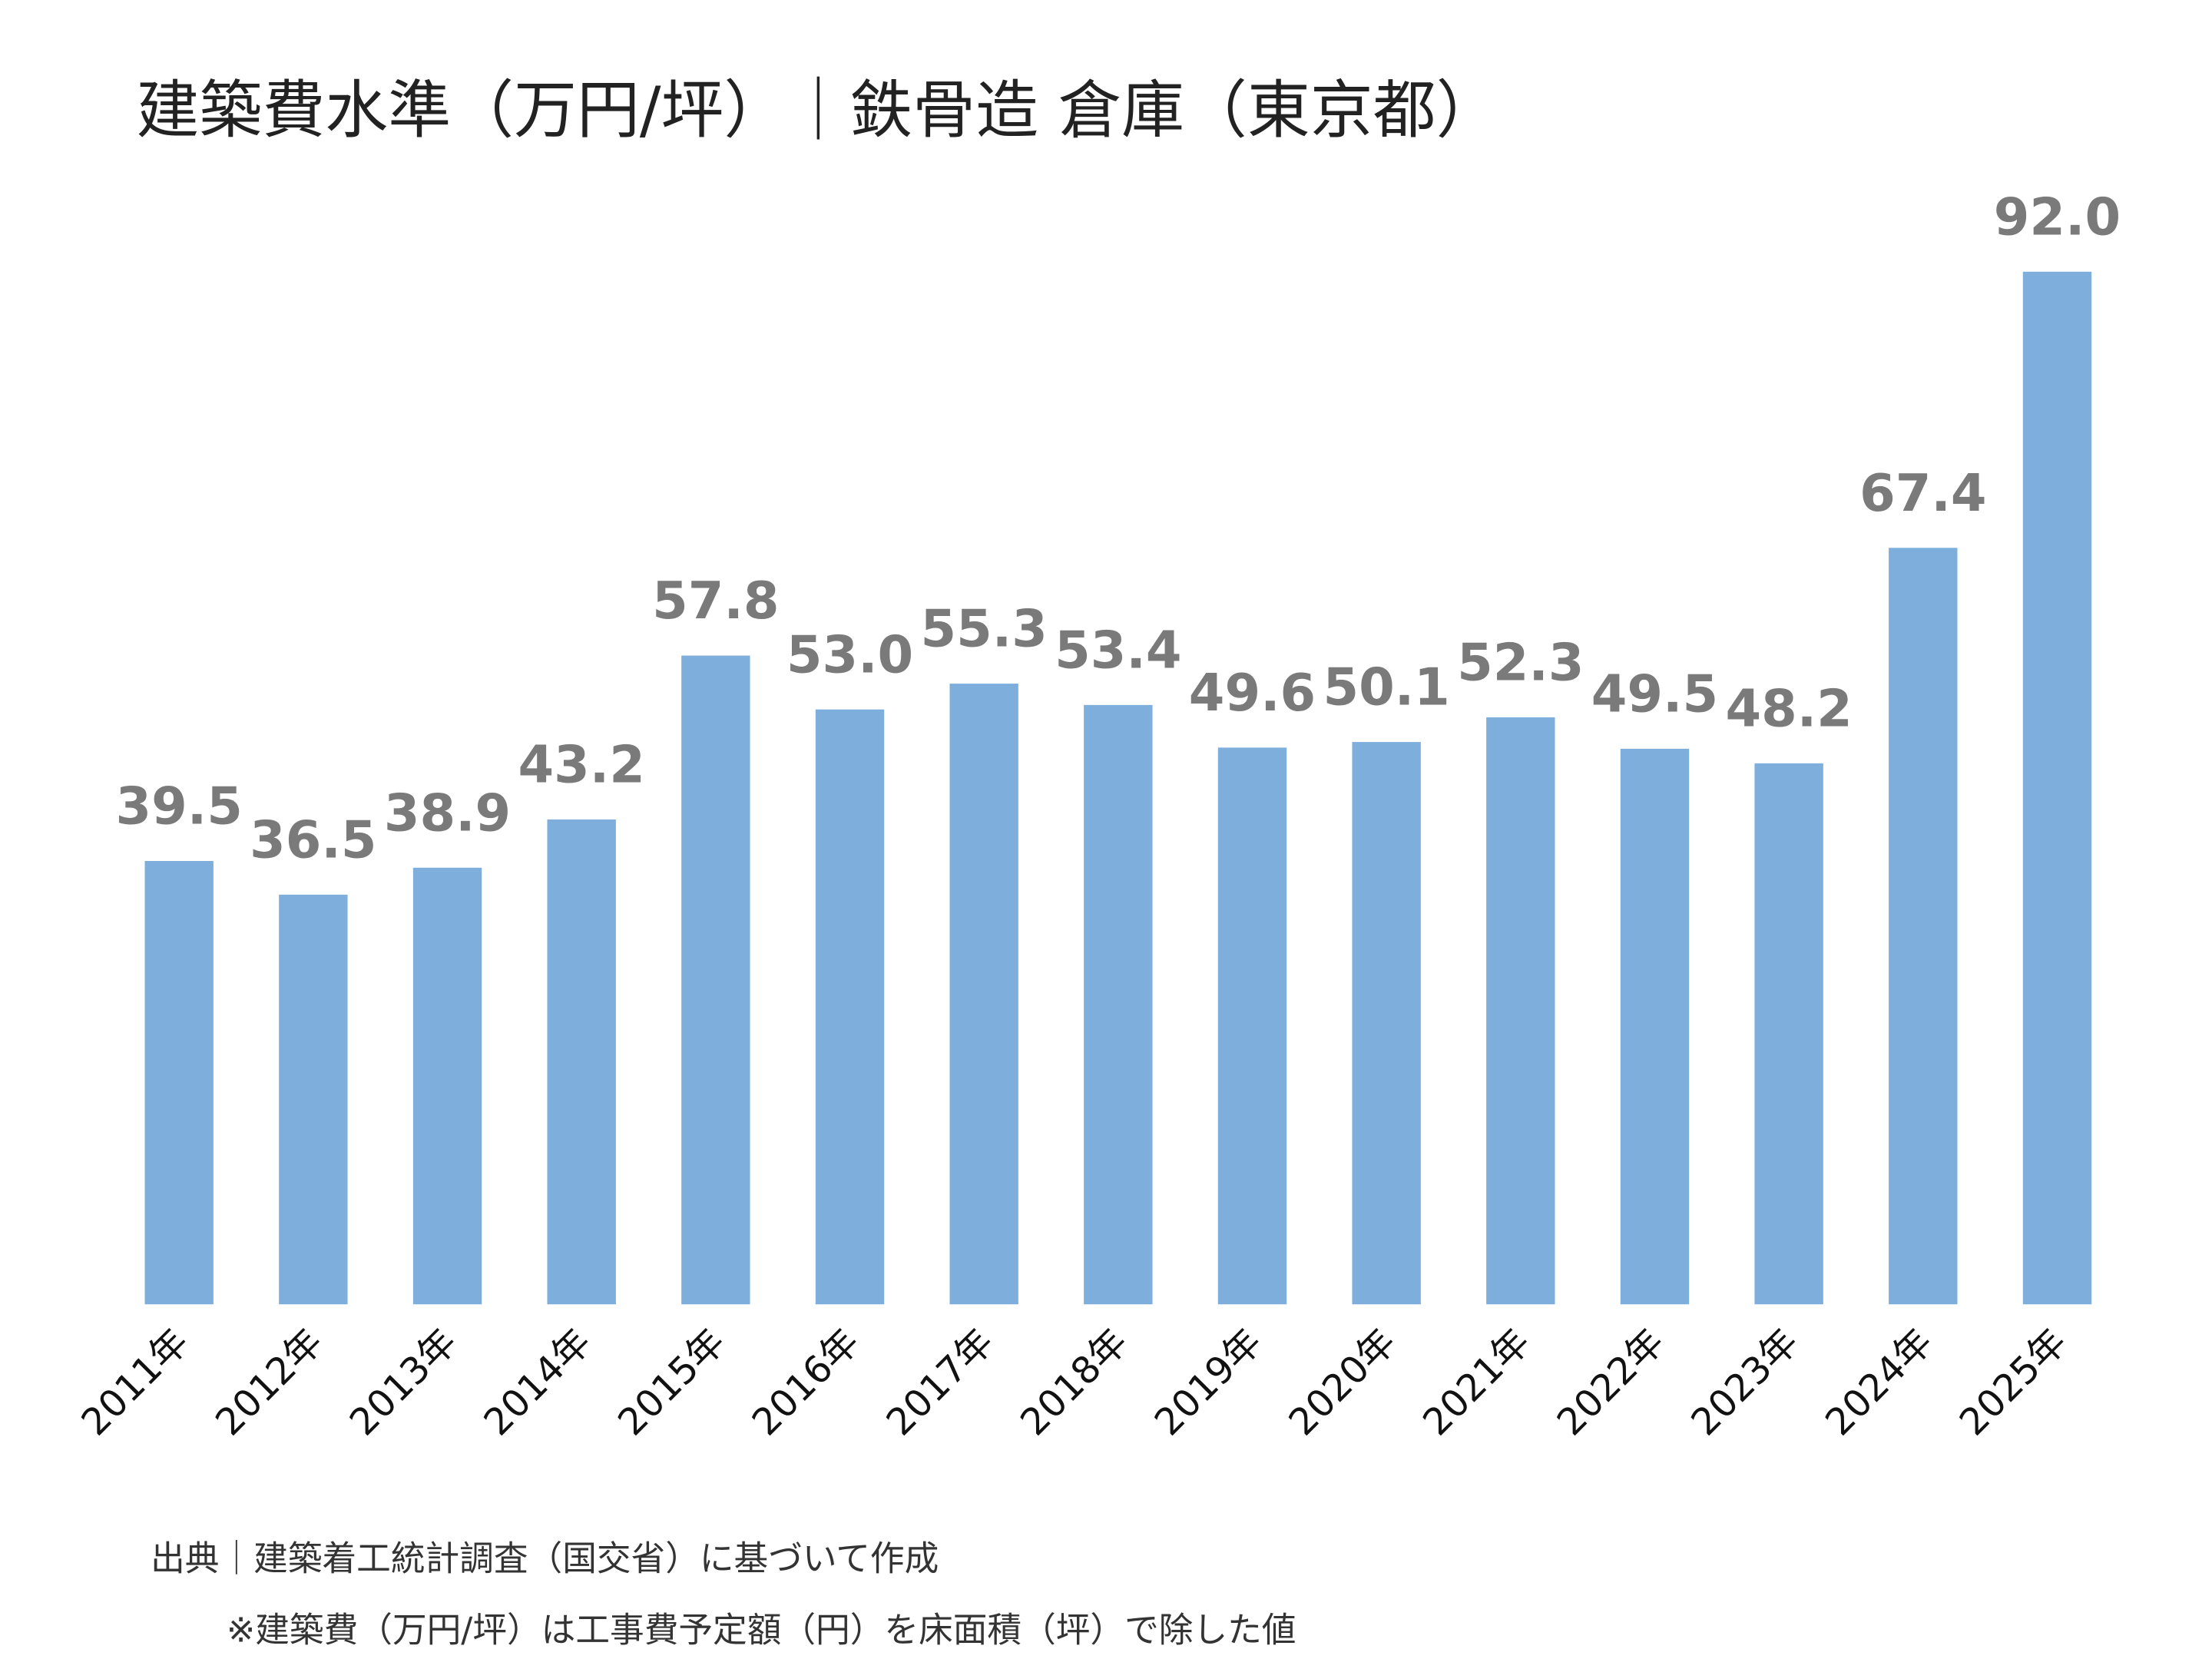 The width and height of the screenshot is (2212, 1659). I want to click on data-label: 53.4, so click(1118, 650).